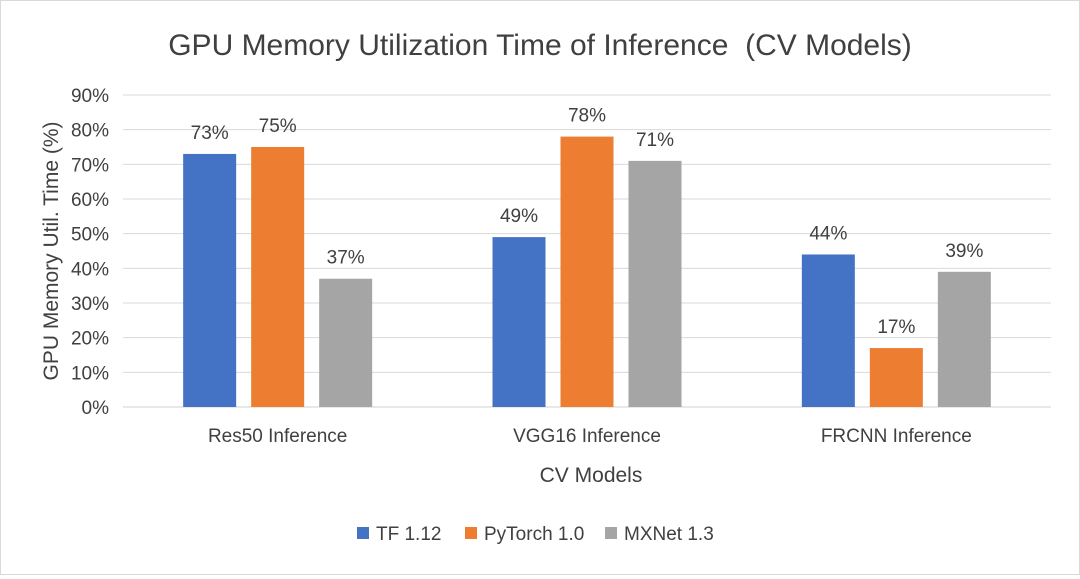  Describe the element at coordinates (278, 126) in the screenshot. I see `data-label: 75%` at that location.